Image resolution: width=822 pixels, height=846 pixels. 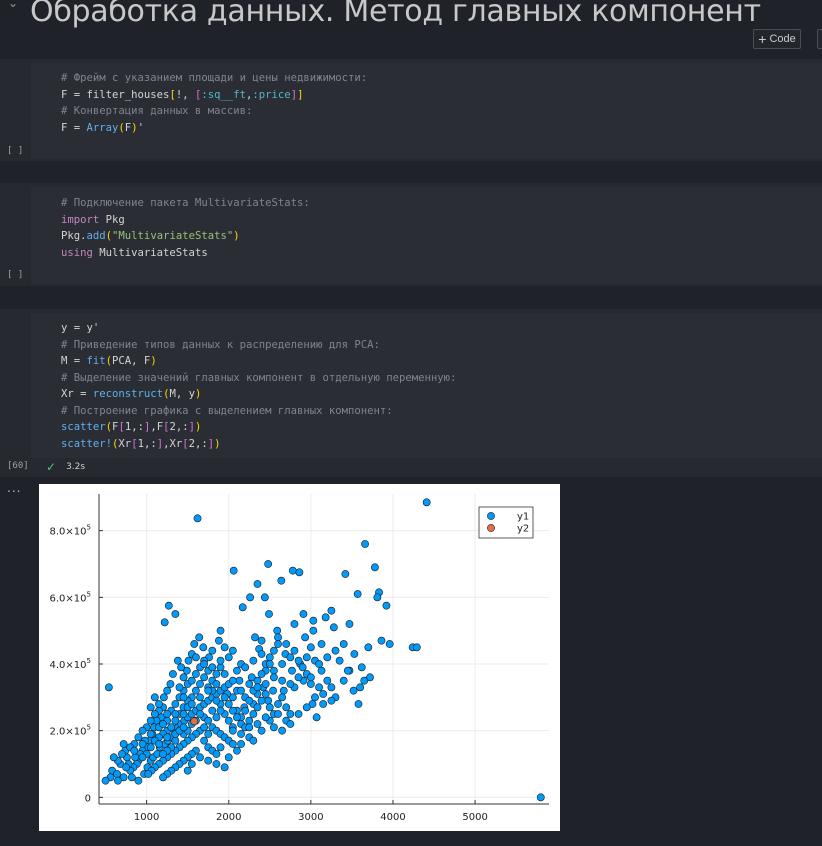 What do you see at coordinates (506, 522) in the screenshot?
I see `legend-box` at bounding box center [506, 522].